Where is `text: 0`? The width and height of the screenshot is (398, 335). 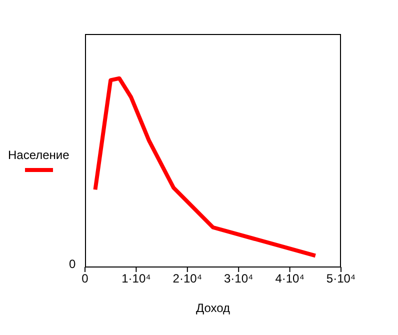 text: 0 is located at coordinates (72, 264).